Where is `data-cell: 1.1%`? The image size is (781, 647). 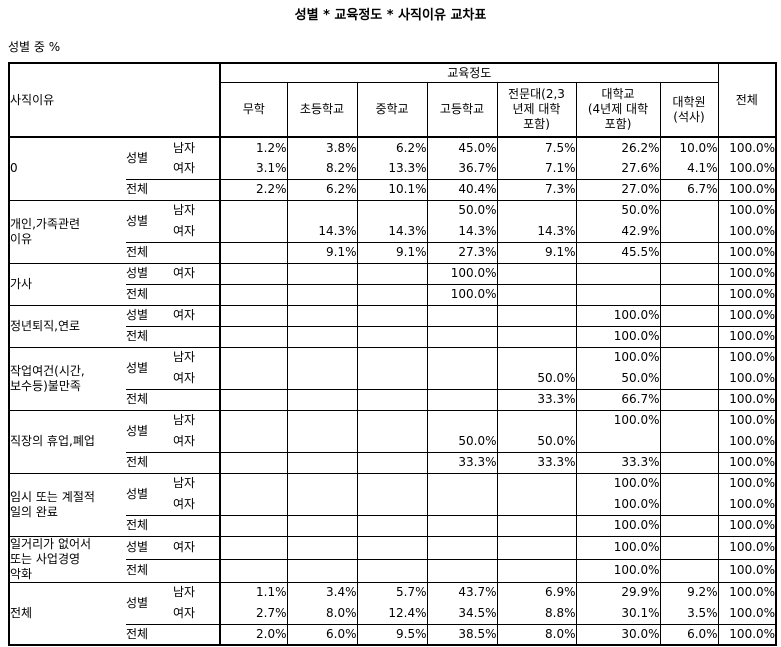 data-cell: 1.1% is located at coordinates (253, 592).